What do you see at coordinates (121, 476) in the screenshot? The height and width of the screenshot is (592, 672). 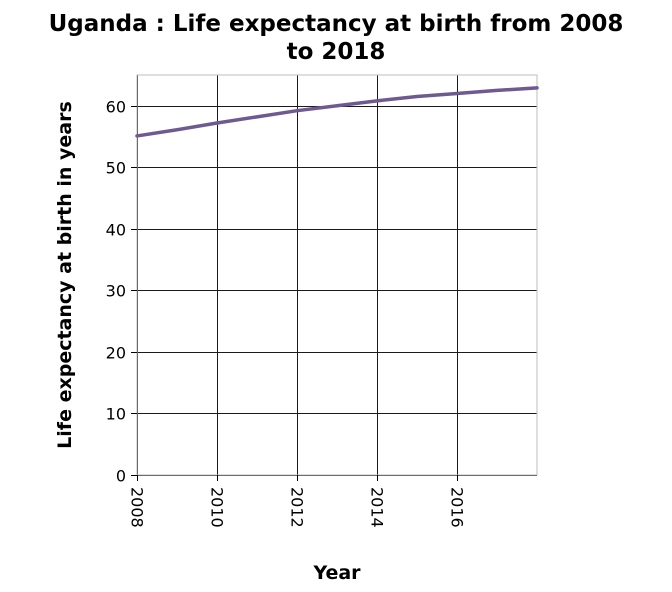 I see `y-tick-label: 0` at bounding box center [121, 476].